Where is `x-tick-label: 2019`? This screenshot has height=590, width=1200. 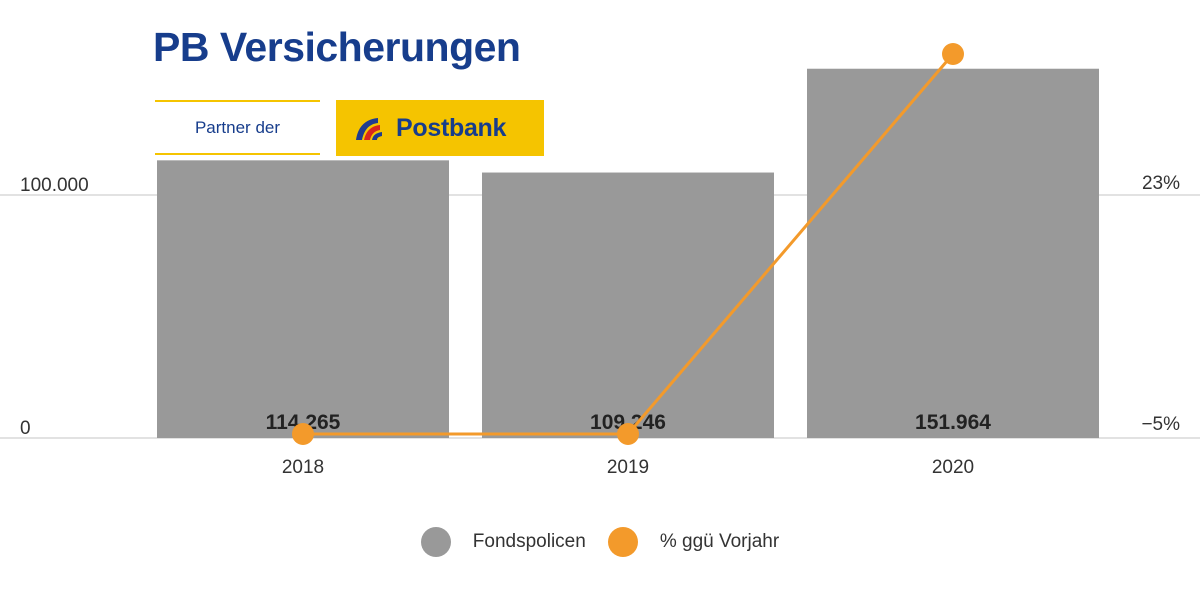
x-tick-label: 2019 is located at coordinates (628, 467).